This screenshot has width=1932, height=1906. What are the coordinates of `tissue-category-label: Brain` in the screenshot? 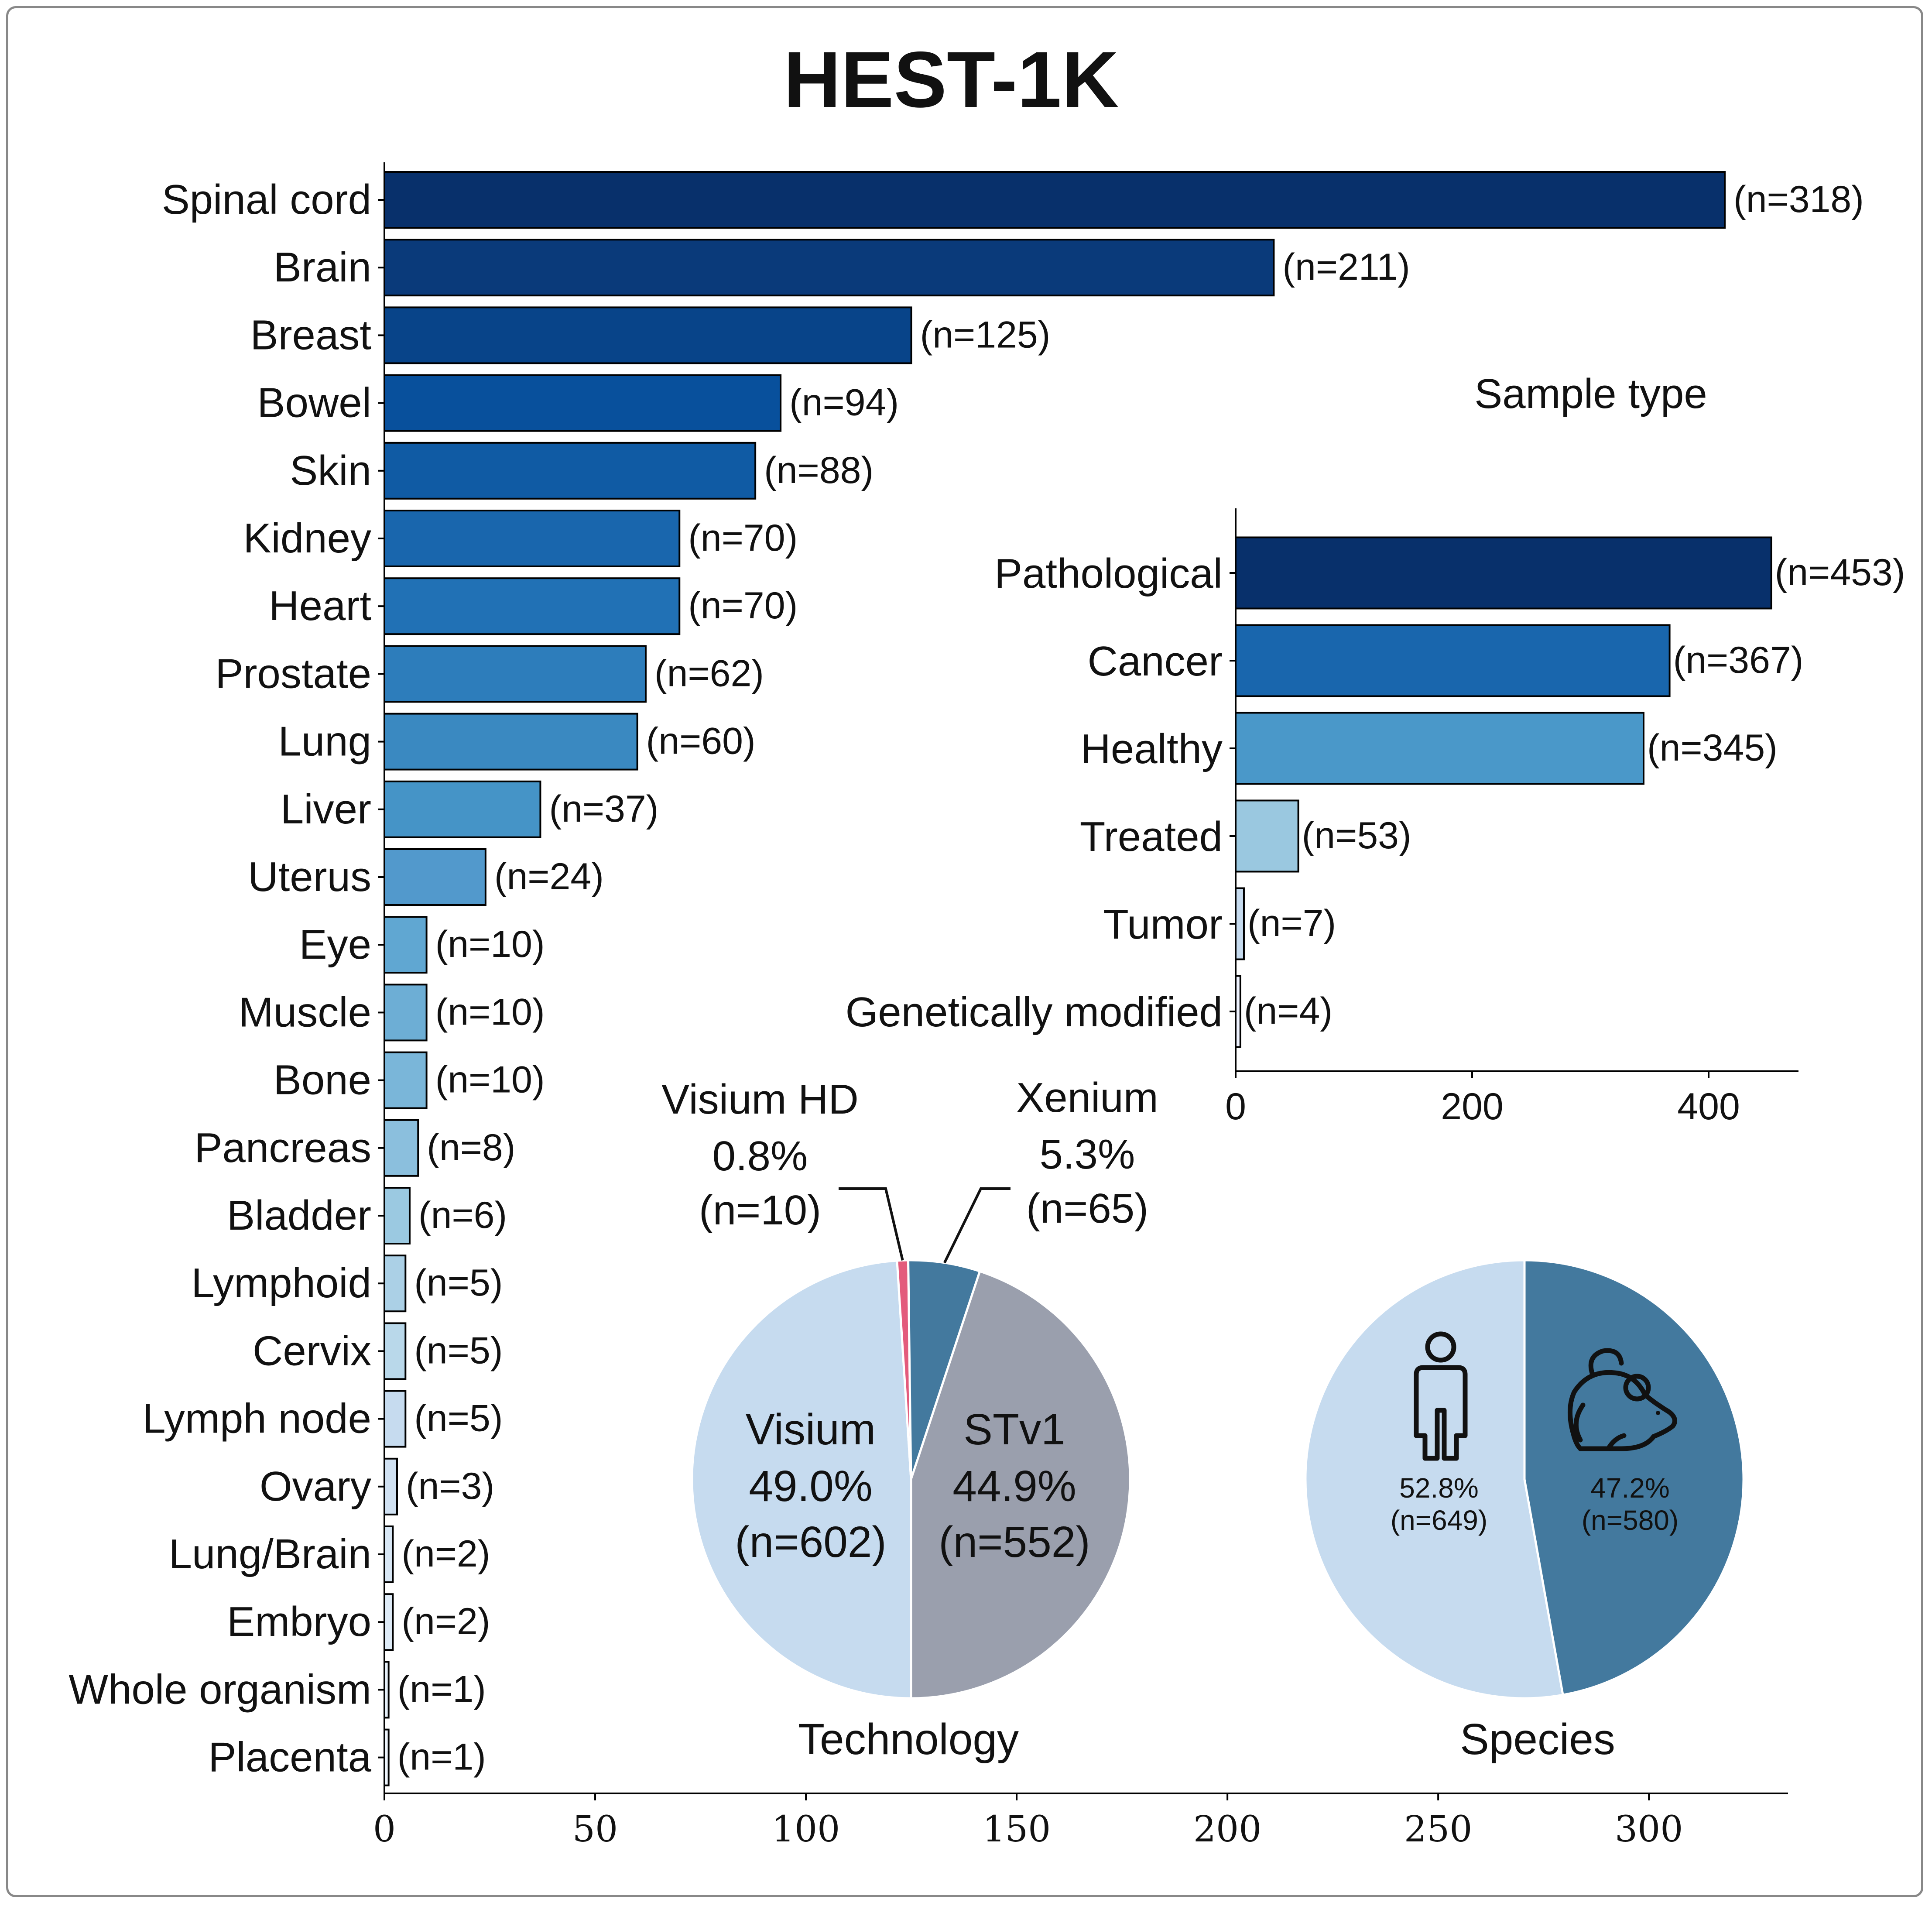 It's located at (322, 267).